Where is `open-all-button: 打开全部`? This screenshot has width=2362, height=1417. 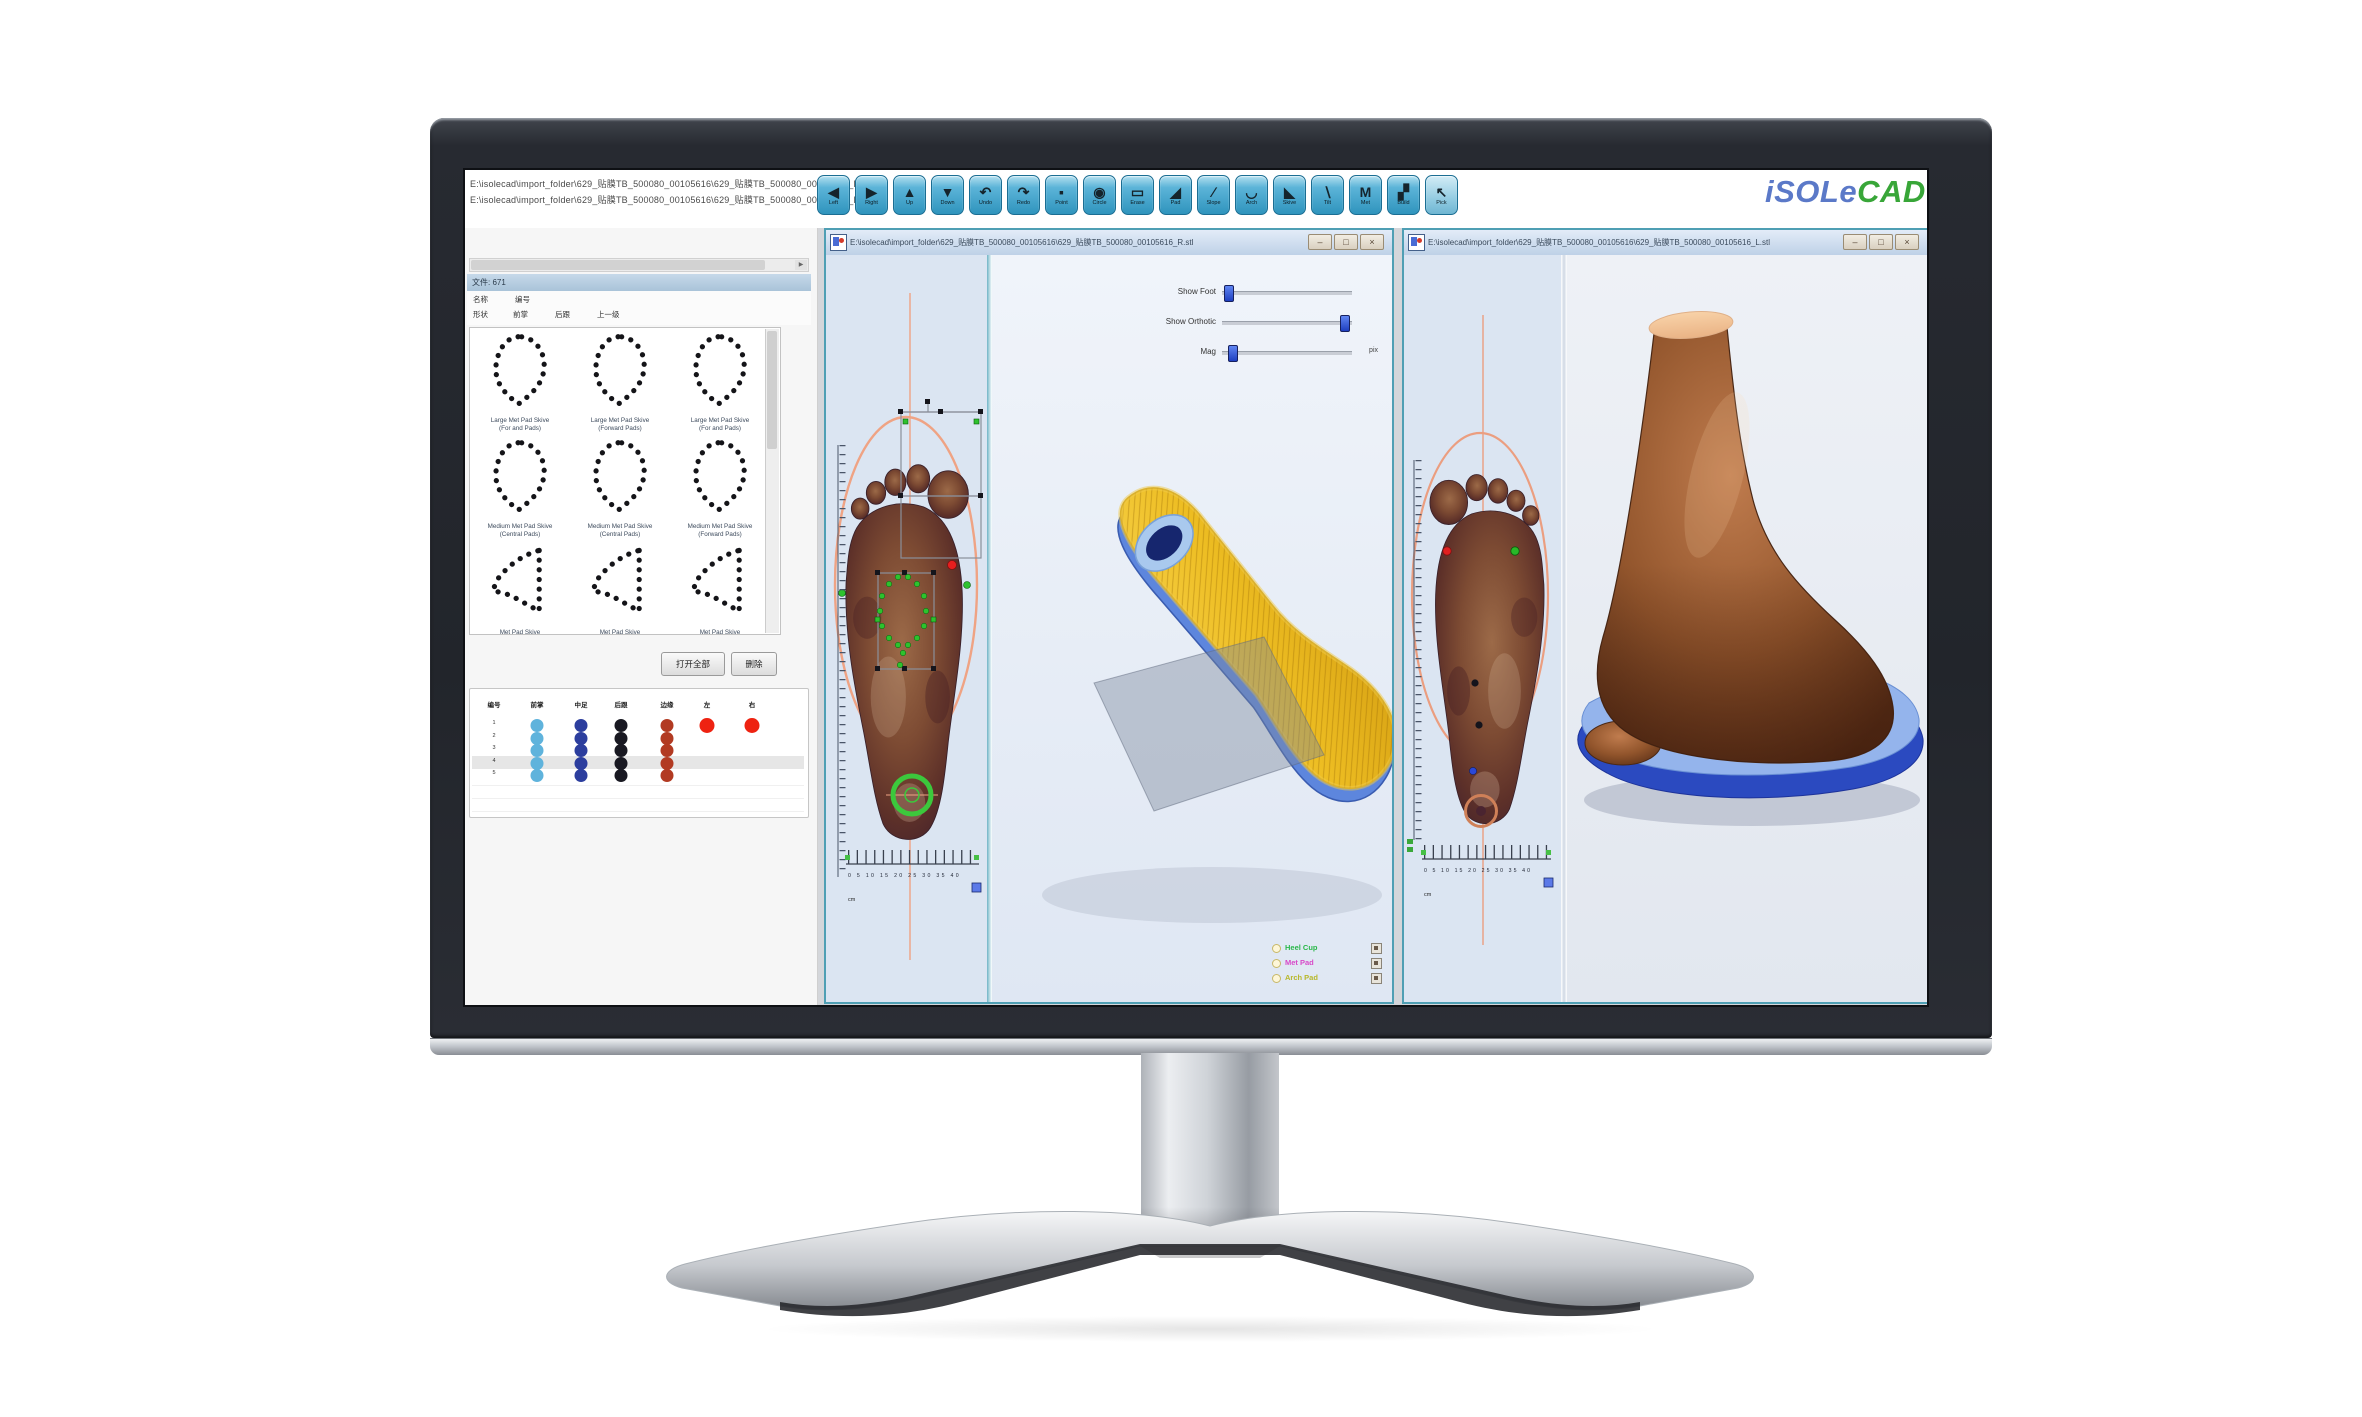 open-all-button: 打开全部 is located at coordinates (693, 664).